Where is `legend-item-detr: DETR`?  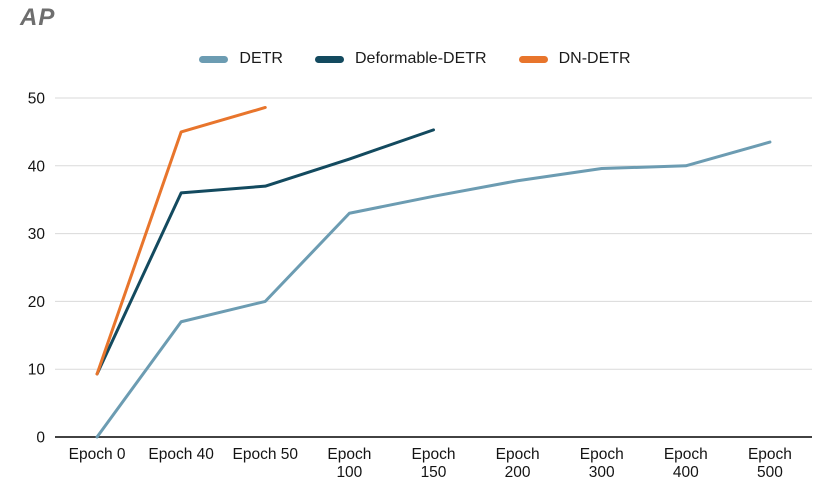 legend-item-detr: DETR is located at coordinates (241, 59).